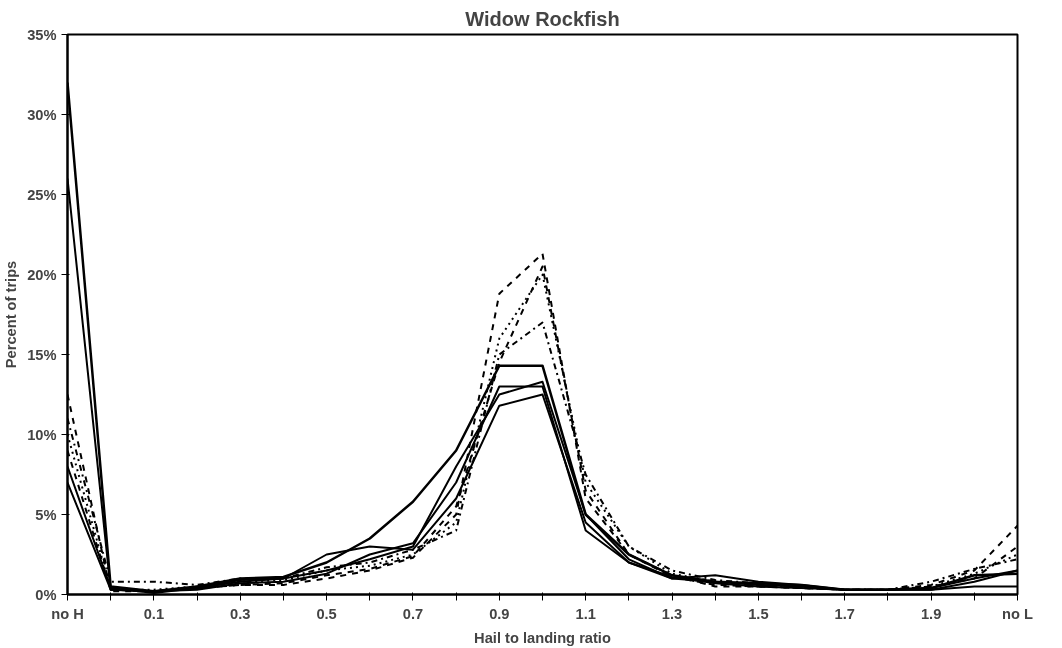 Image resolution: width=1062 pixels, height=648 pixels. Describe the element at coordinates (46, 514) in the screenshot. I see `y-tick-label: 5%` at that location.